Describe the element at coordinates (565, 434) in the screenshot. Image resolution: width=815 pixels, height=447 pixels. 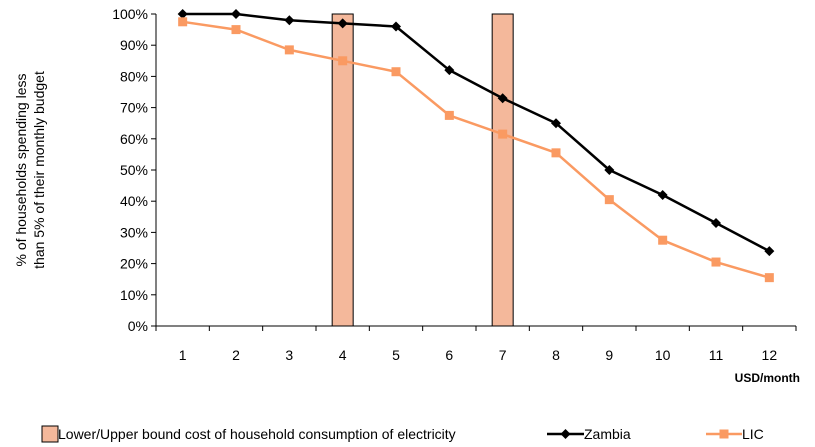
I see `legend-zambia-marker` at that location.